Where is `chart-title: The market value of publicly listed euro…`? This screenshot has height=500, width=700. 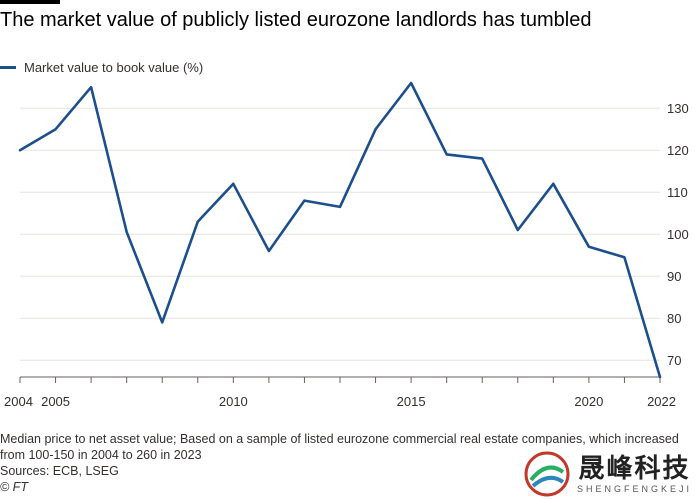
chart-title: The market value of publicly listed euro… is located at coordinates (296, 20).